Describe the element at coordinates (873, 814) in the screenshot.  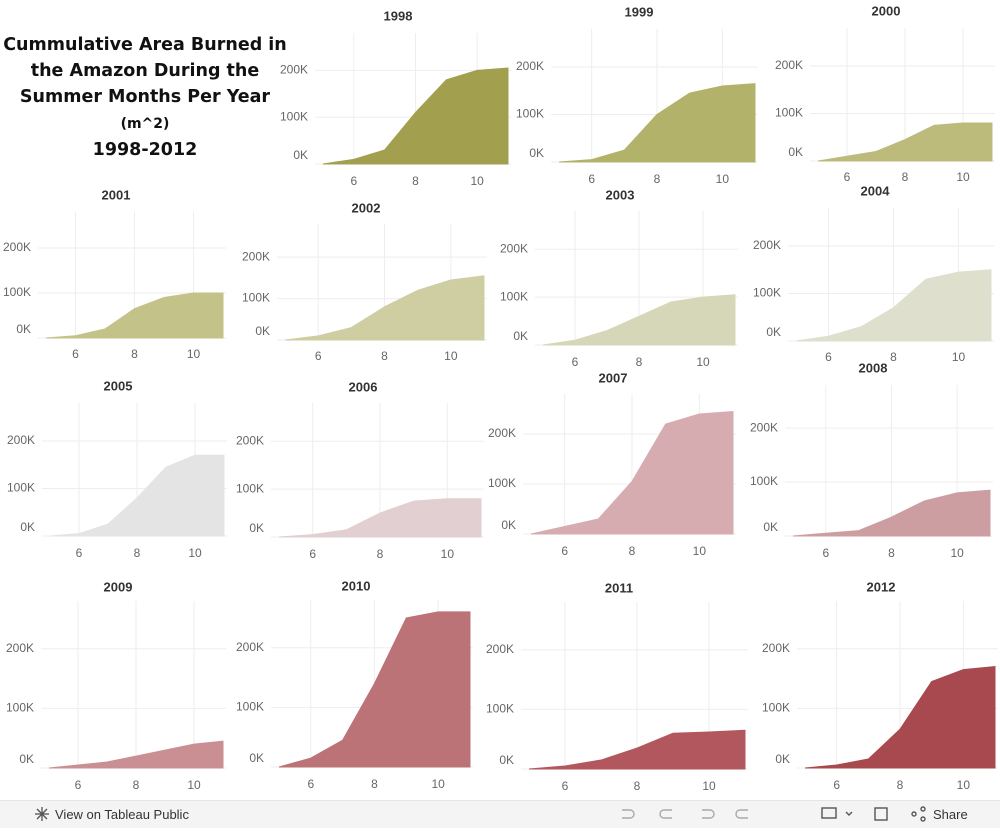
I see `action-icons` at that location.